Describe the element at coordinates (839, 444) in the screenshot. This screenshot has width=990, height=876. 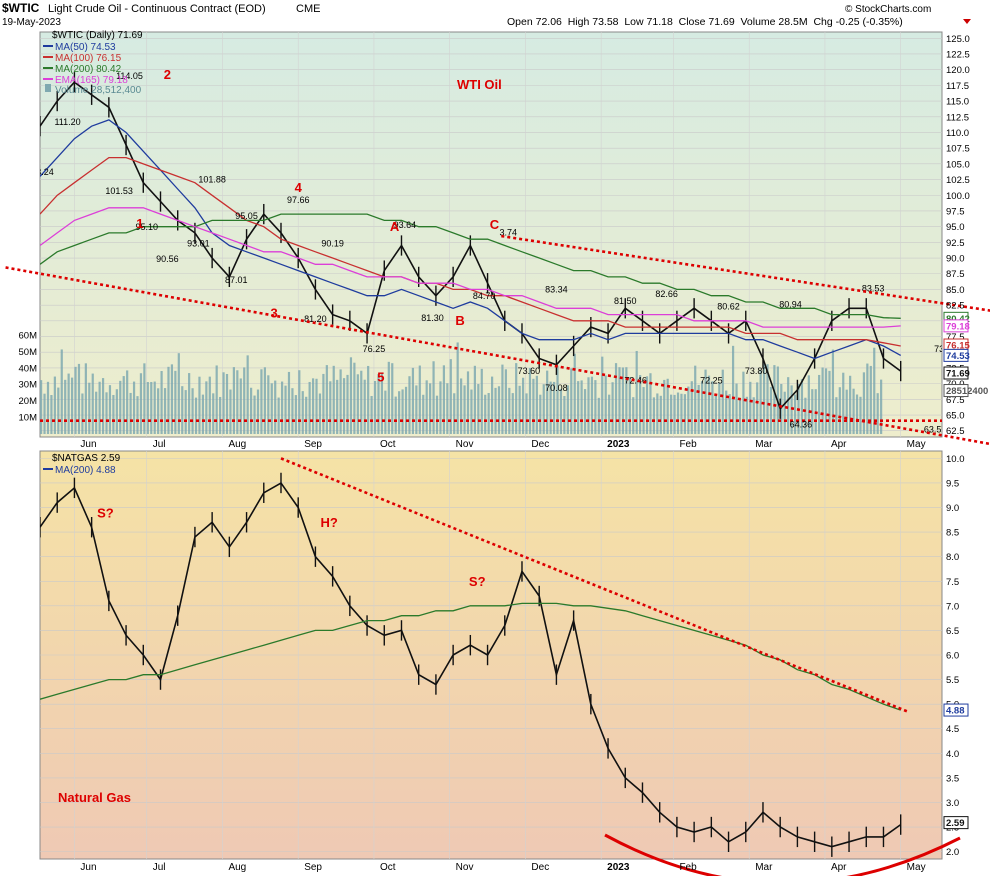
I see `x-tick-label: Apr` at that location.